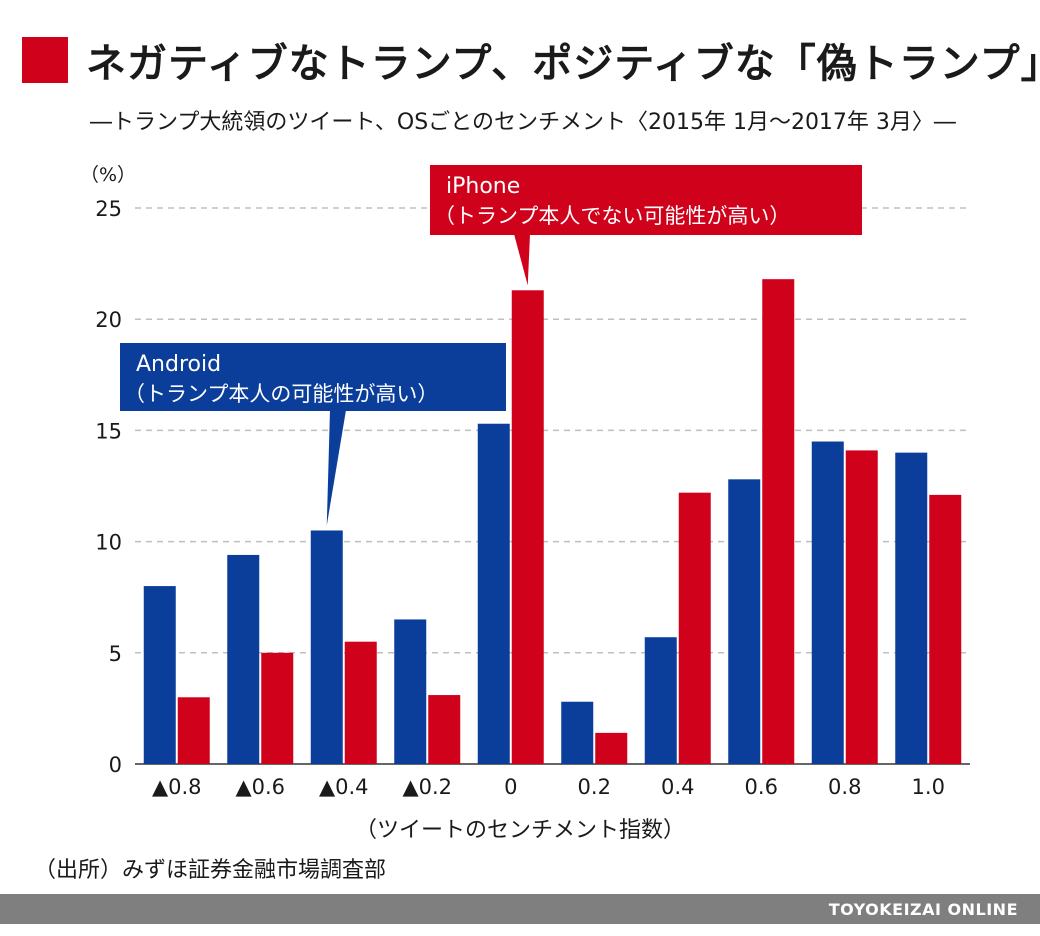 The width and height of the screenshot is (1040, 936). Describe the element at coordinates (923, 909) in the screenshot. I see `footer-brand: TOYOKEIZAI ONLINE` at that location.